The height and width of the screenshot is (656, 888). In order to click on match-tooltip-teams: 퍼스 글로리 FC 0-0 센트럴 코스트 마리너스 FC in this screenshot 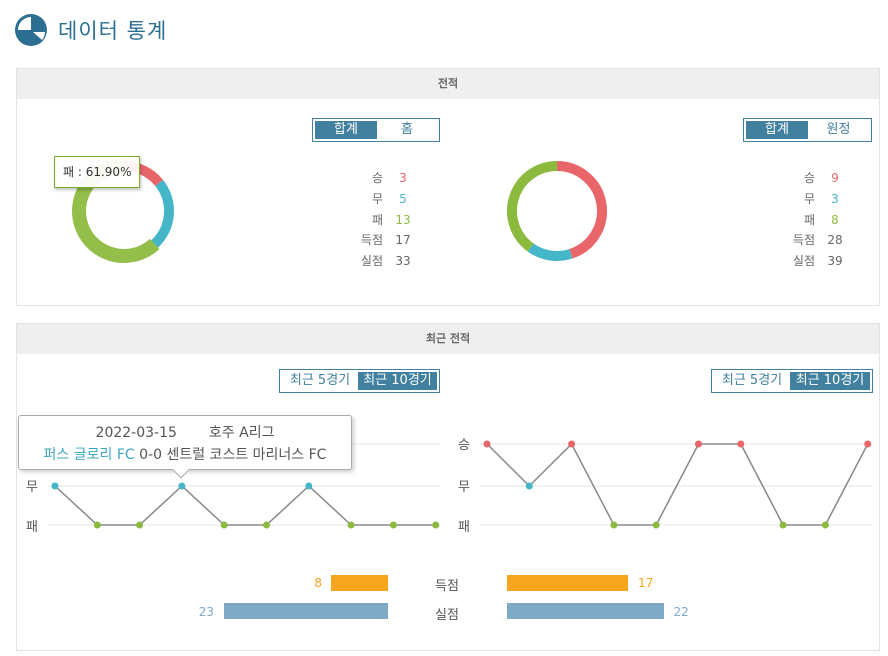, I will do `click(185, 454)`.